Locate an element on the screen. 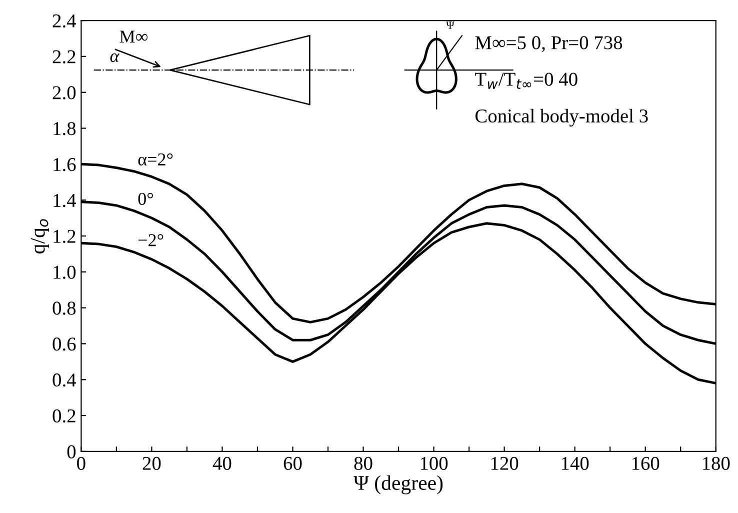  y-tick-label: 0.6 is located at coordinates (64, 344).